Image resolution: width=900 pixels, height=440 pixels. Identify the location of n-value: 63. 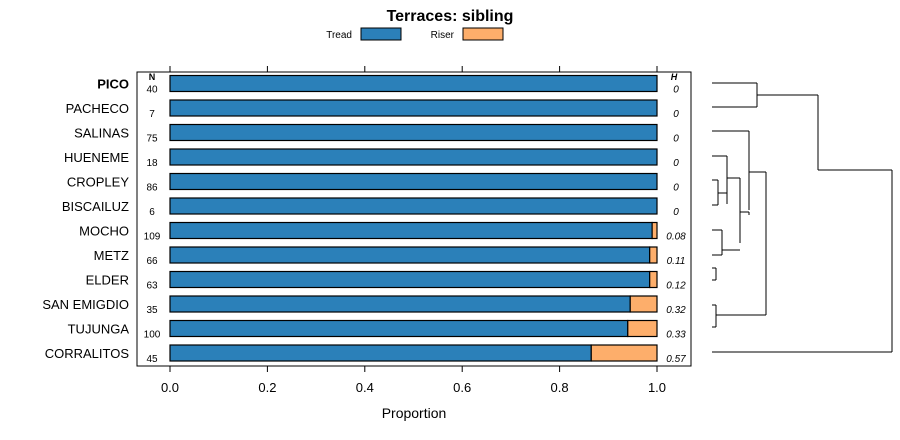
(152, 286).